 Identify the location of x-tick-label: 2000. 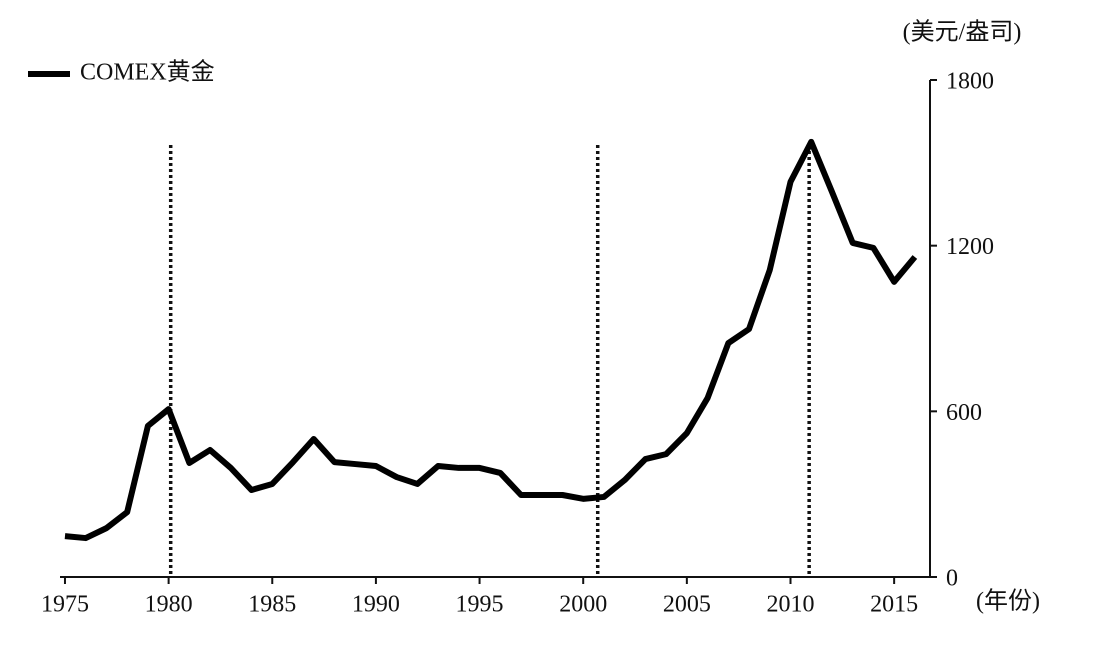
(583, 605).